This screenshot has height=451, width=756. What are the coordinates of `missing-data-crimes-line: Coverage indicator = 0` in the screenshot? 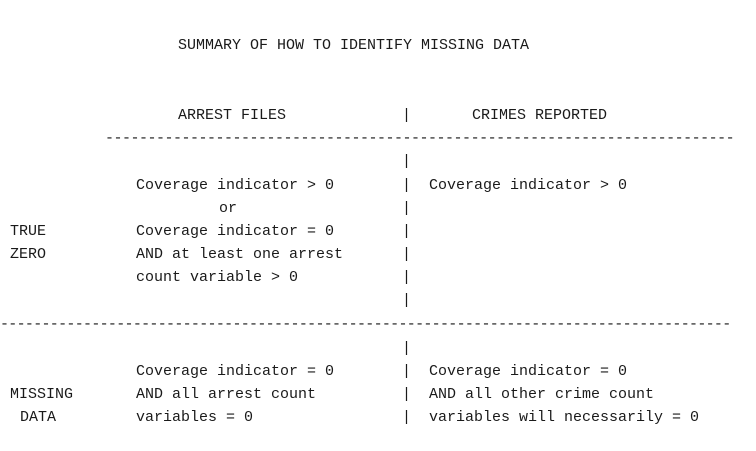 It's located at (528, 371).